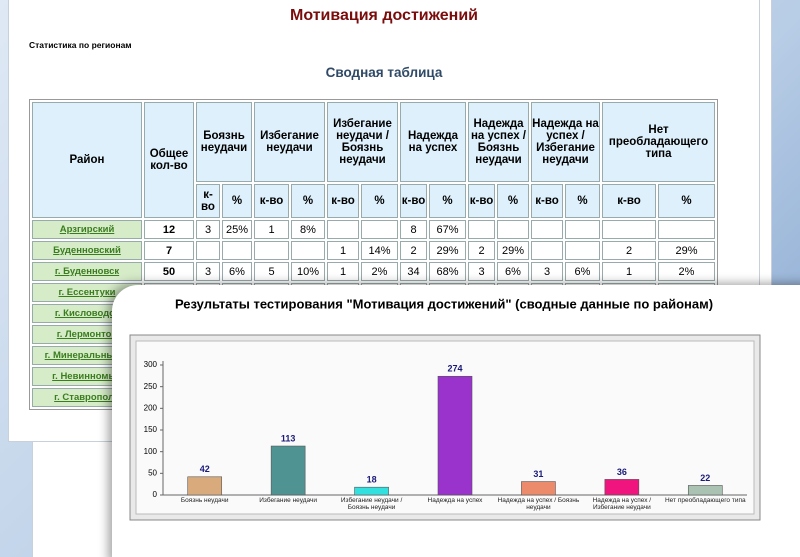 This screenshot has width=800, height=557. I want to click on value-label: 113, so click(288, 438).